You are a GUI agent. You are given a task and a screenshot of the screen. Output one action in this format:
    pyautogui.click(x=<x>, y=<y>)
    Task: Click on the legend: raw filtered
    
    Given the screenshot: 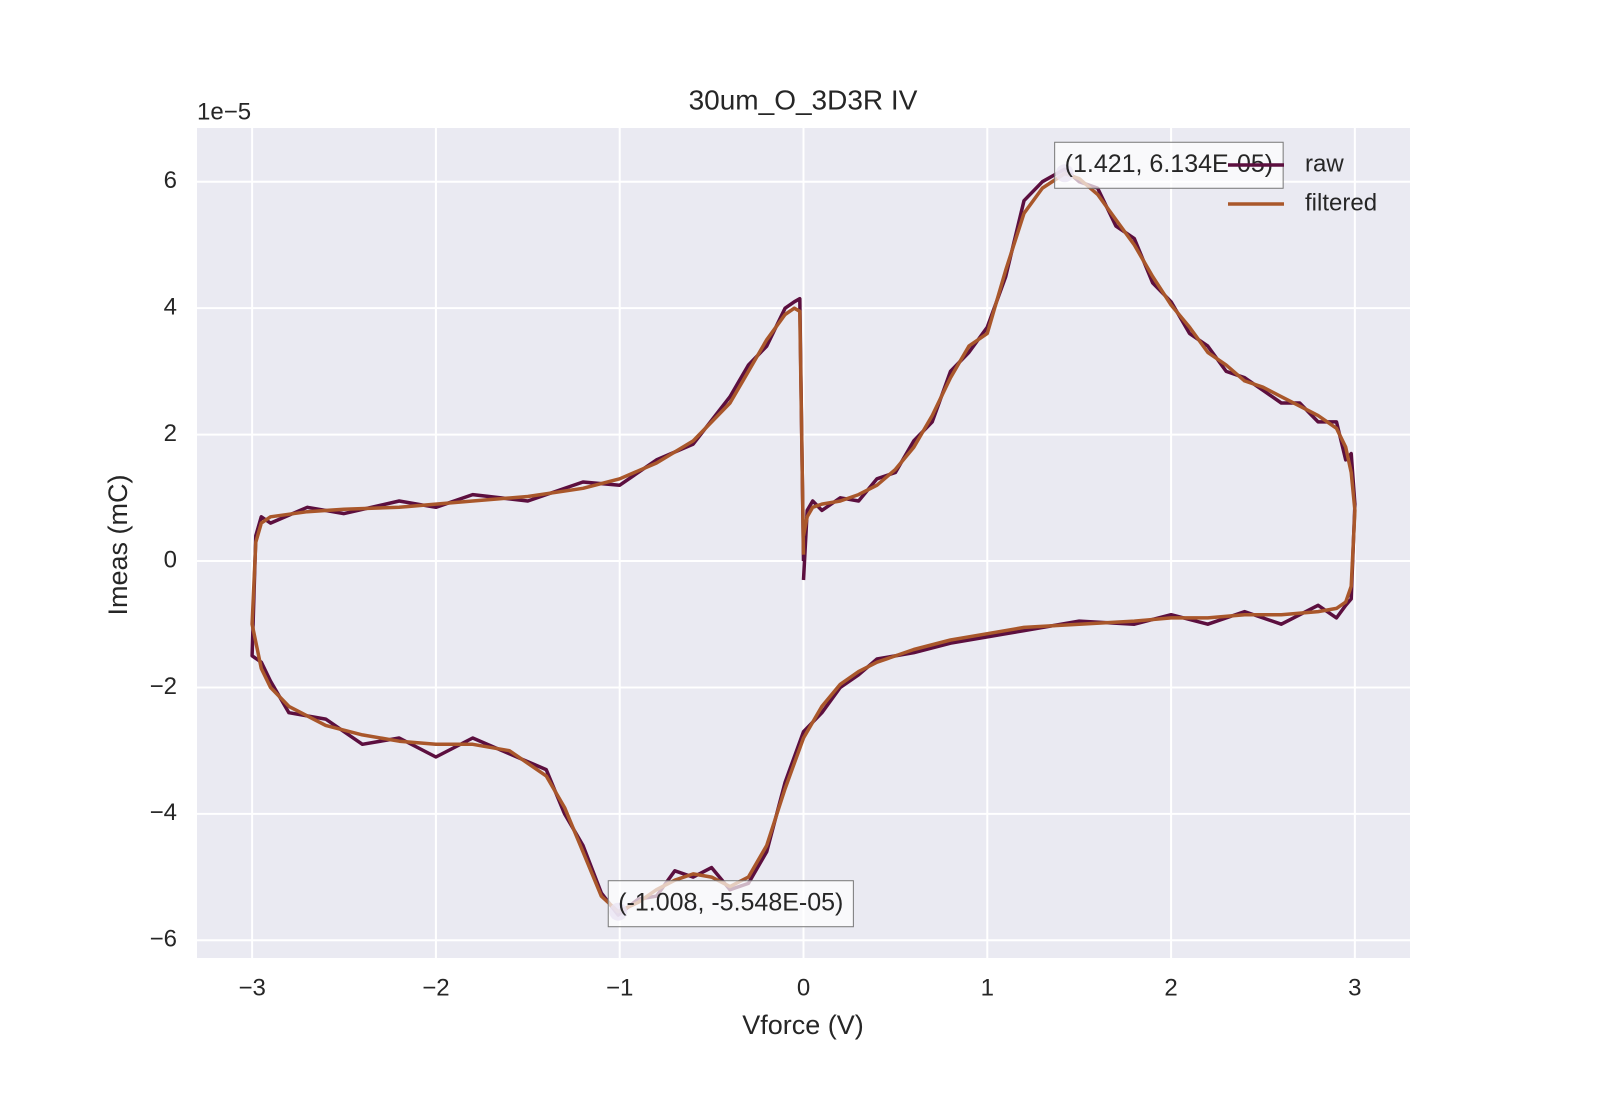 What is the action you would take?
    pyautogui.click(x=1302, y=183)
    